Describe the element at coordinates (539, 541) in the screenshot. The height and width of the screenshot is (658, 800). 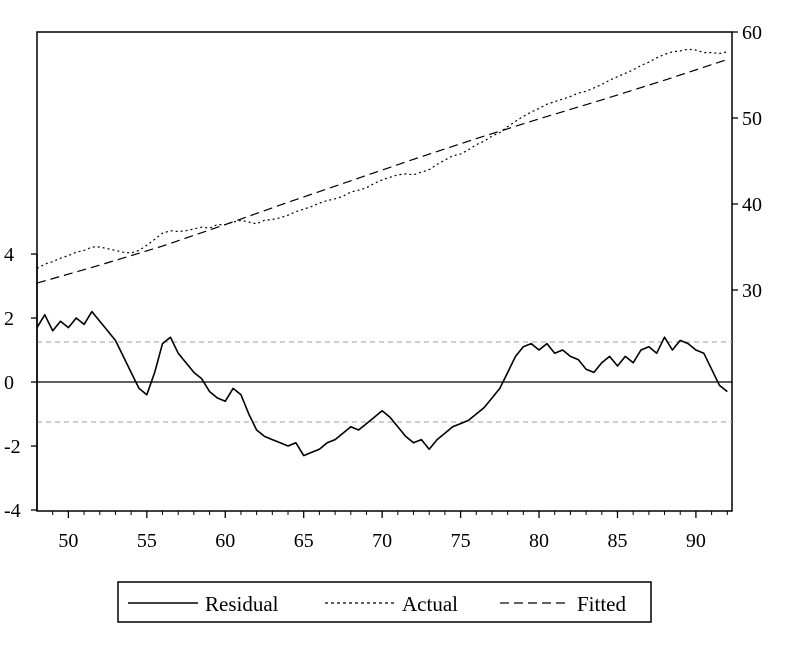
I see `x-tick-label-80: 80` at that location.